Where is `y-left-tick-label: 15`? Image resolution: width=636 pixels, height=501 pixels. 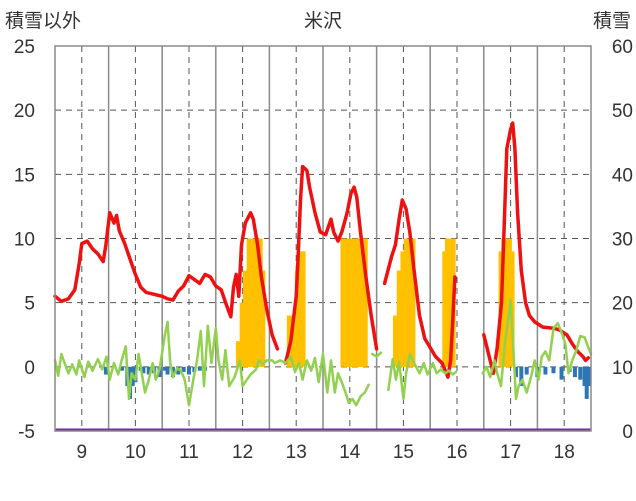
y-left-tick-label: 15 is located at coordinates (24, 175).